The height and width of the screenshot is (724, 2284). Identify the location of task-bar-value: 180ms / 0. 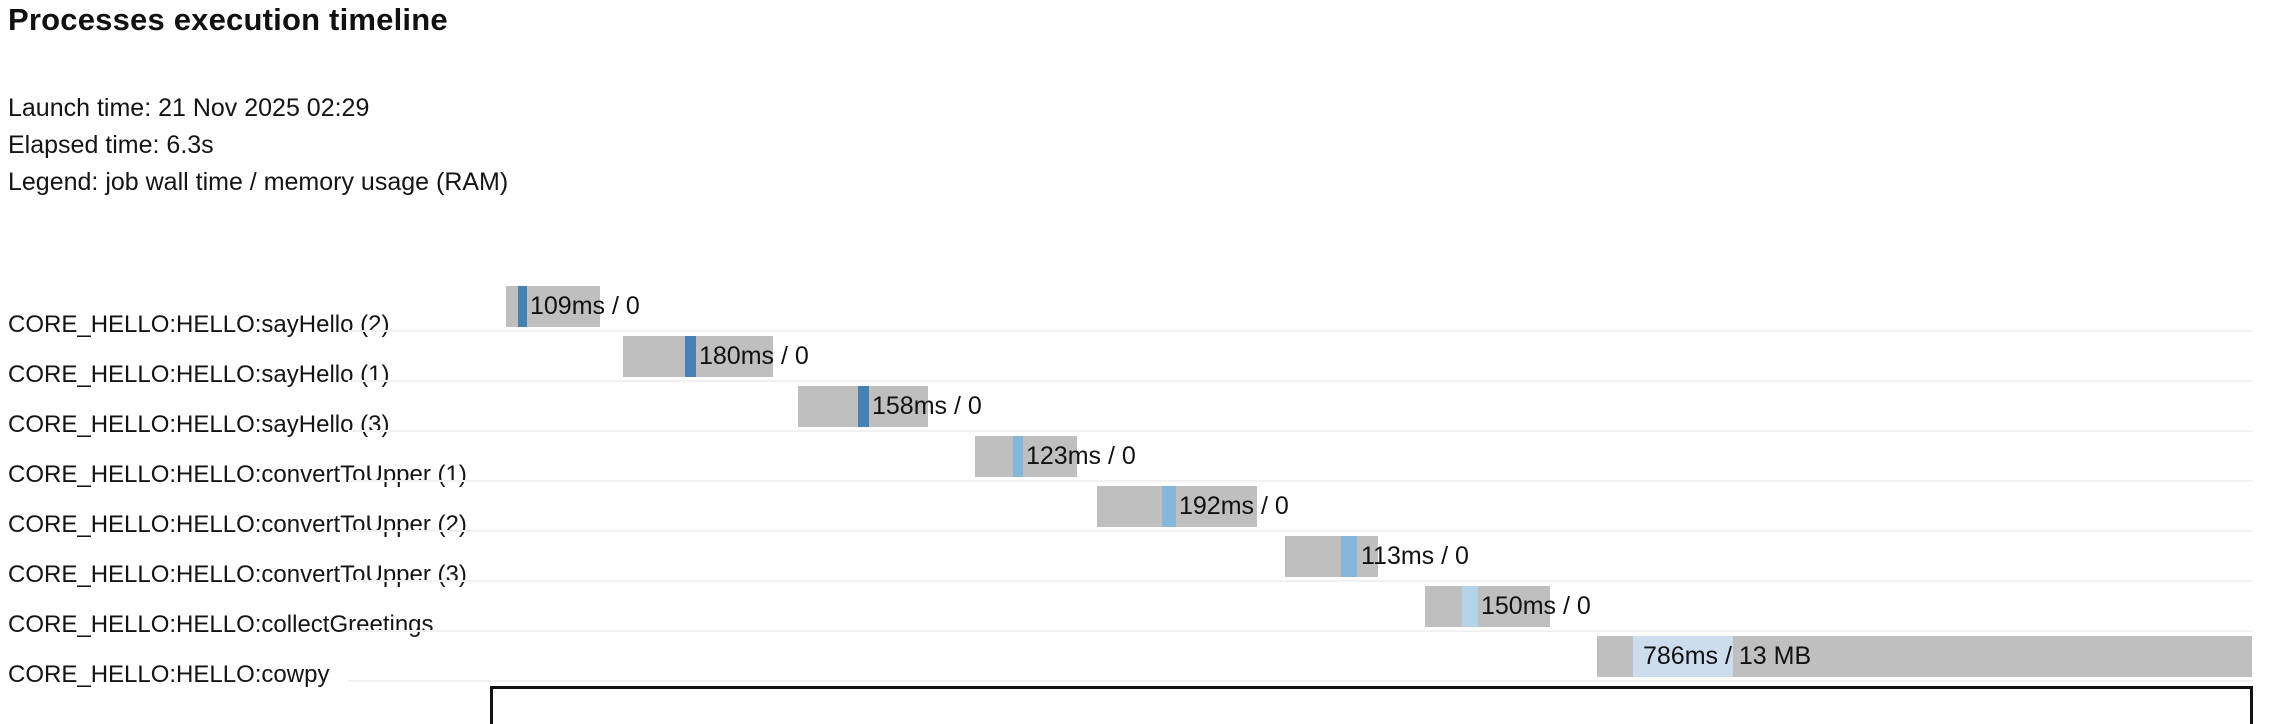
(754, 356).